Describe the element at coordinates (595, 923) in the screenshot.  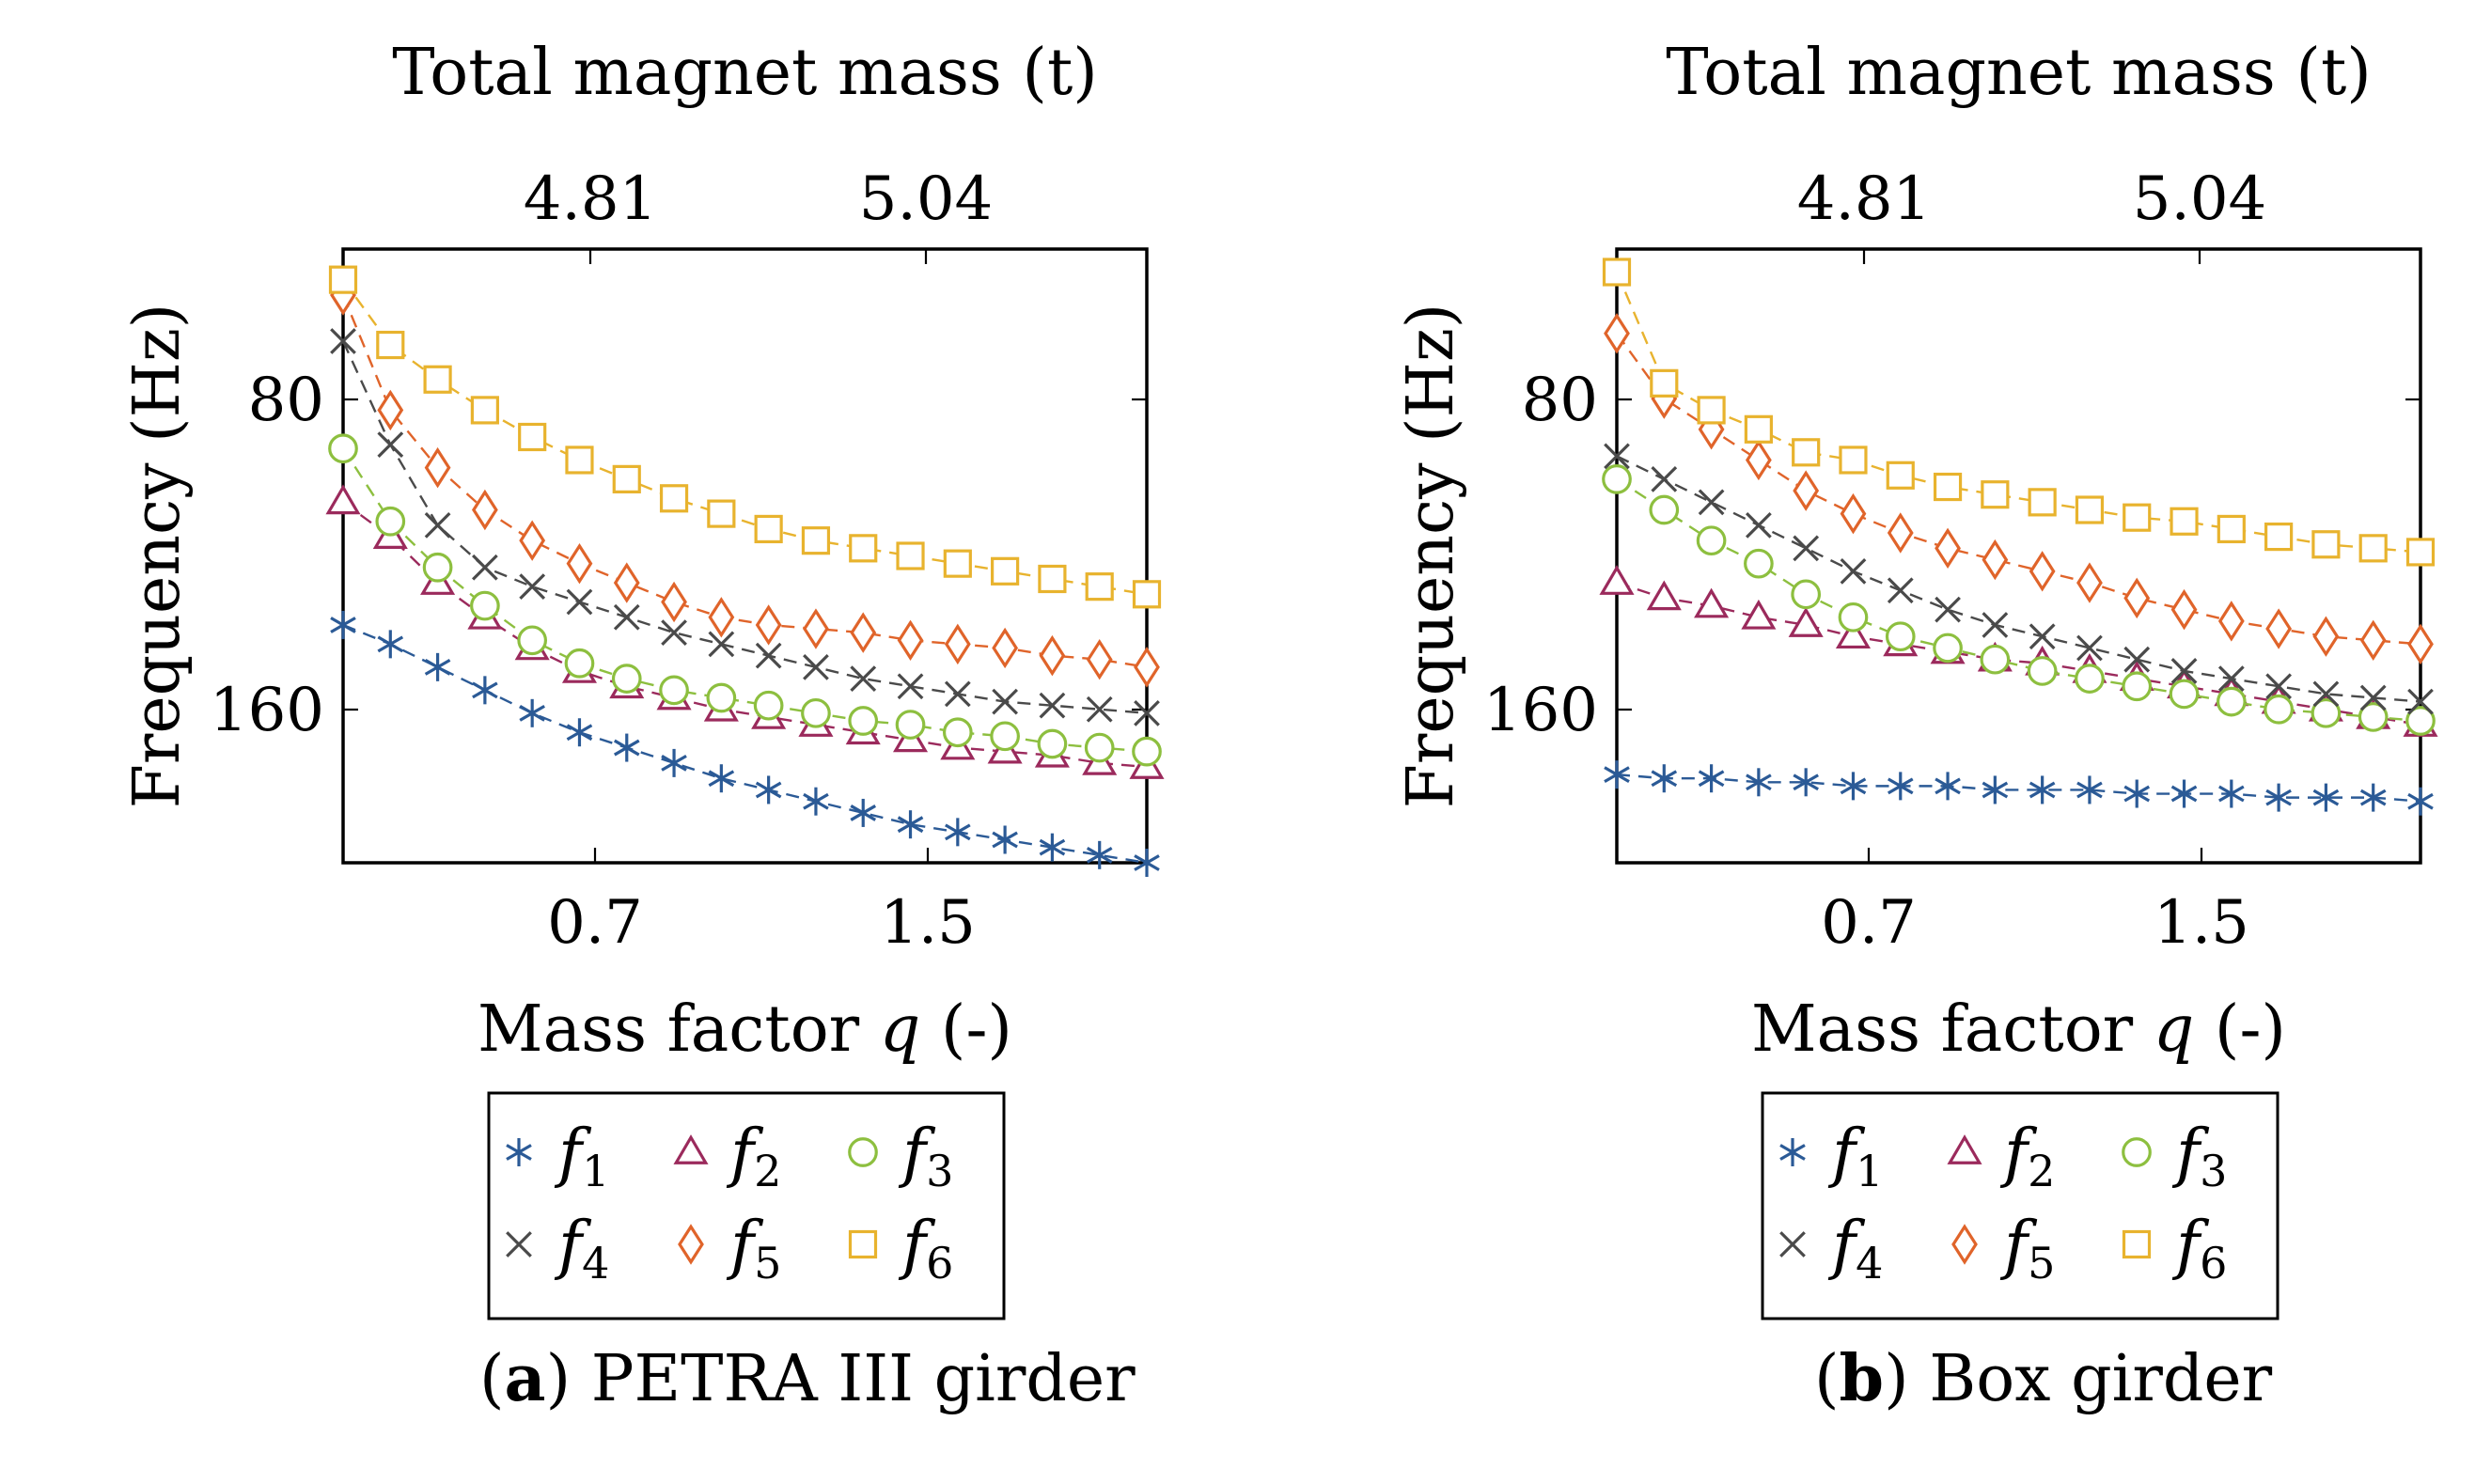
I see `x-tick-label: 0.7` at that location.